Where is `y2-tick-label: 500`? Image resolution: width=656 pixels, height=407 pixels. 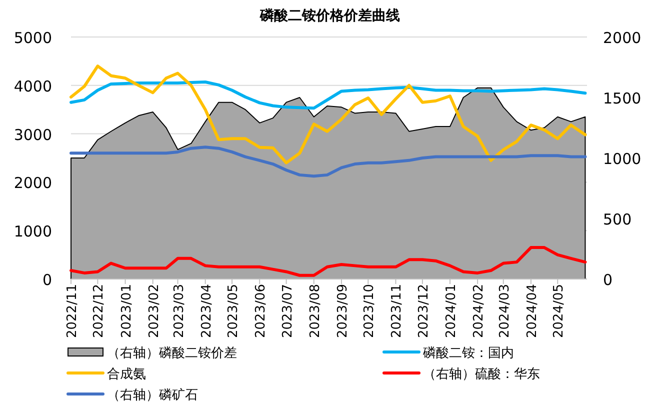 y2-tick-label: 500 is located at coordinates (617, 219).